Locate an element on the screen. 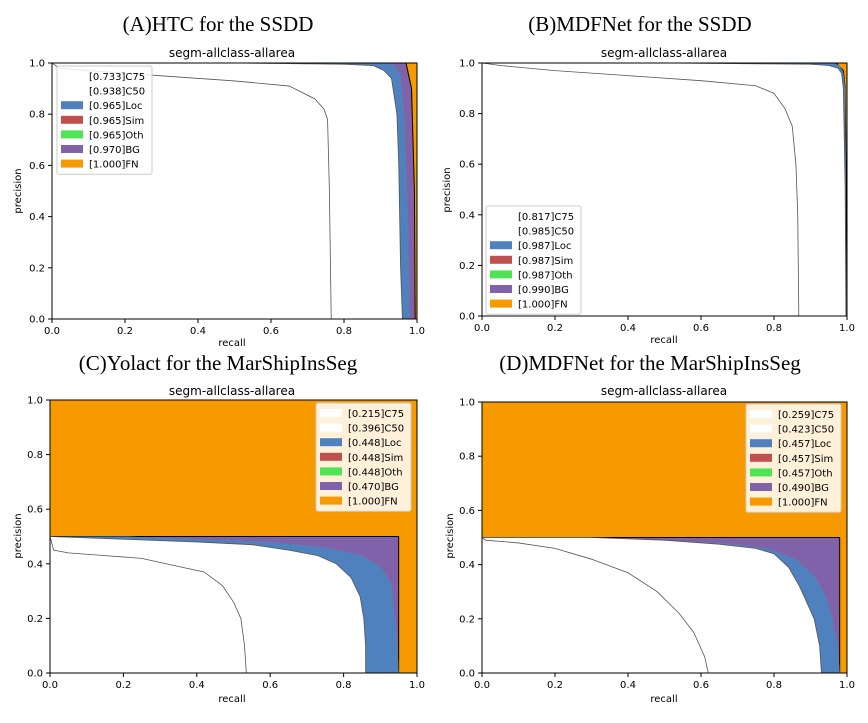  curve-c50-c is located at coordinates (208, 604).